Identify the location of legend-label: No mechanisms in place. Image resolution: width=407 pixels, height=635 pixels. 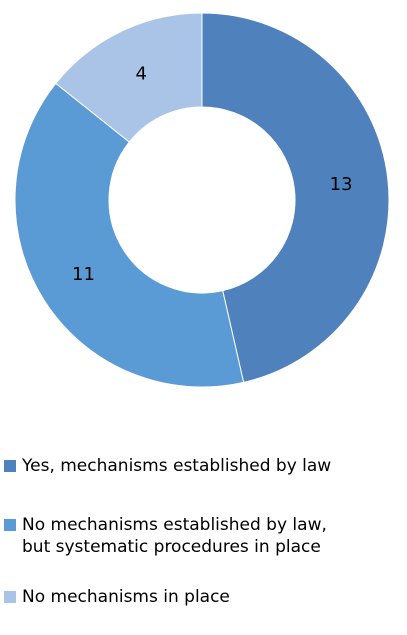
(126, 597).